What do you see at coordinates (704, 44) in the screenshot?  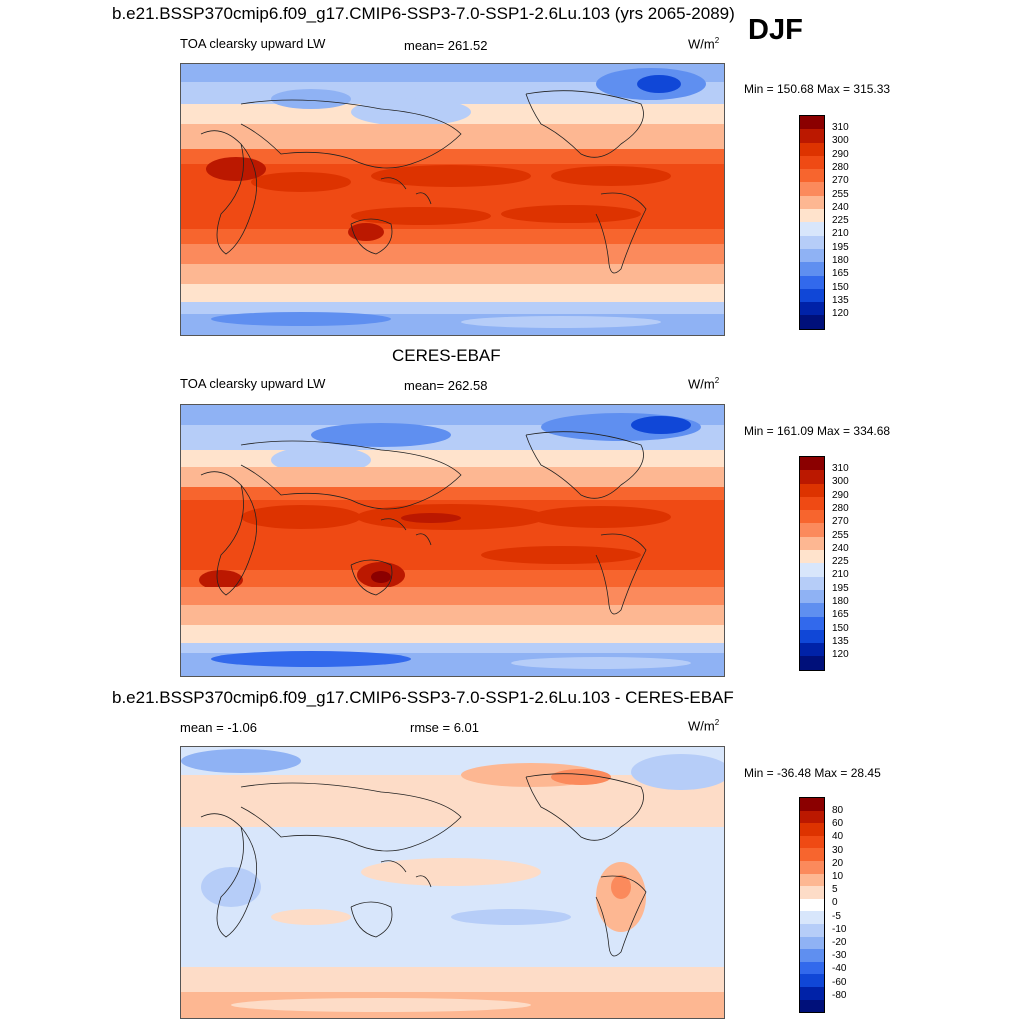 I see `panel-model-units: W/m2` at bounding box center [704, 44].